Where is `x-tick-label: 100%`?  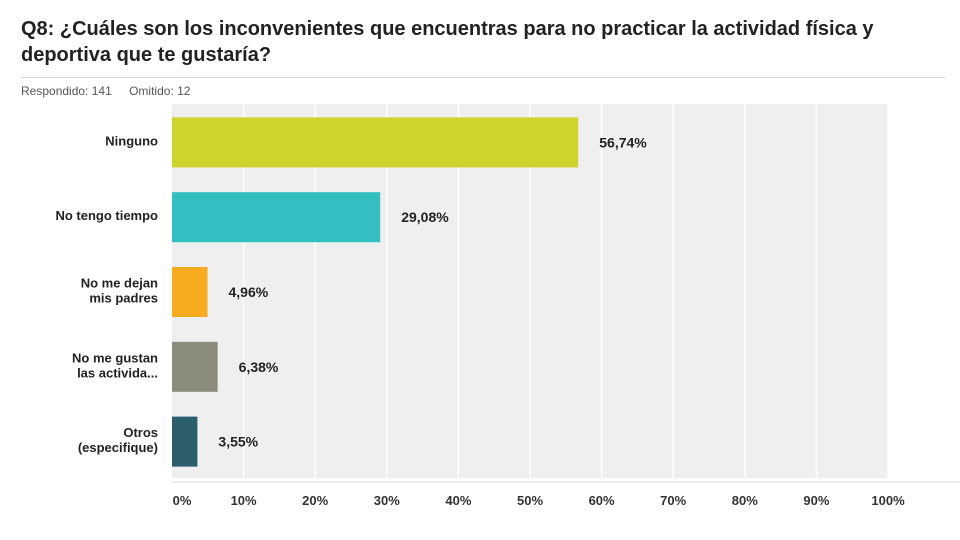
x-tick-label: 100% is located at coordinates (888, 500).